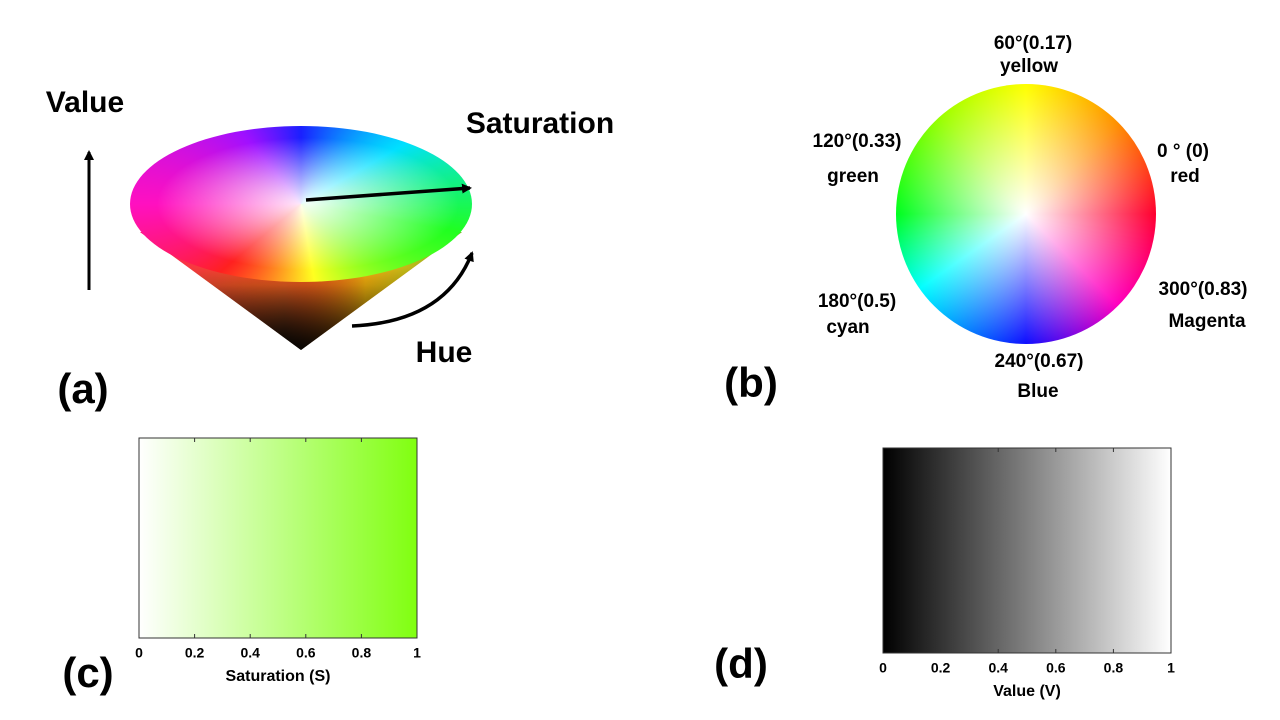 This screenshot has width=1280, height=720. I want to click on hue-angle: 240°(0.67), so click(1039, 361).